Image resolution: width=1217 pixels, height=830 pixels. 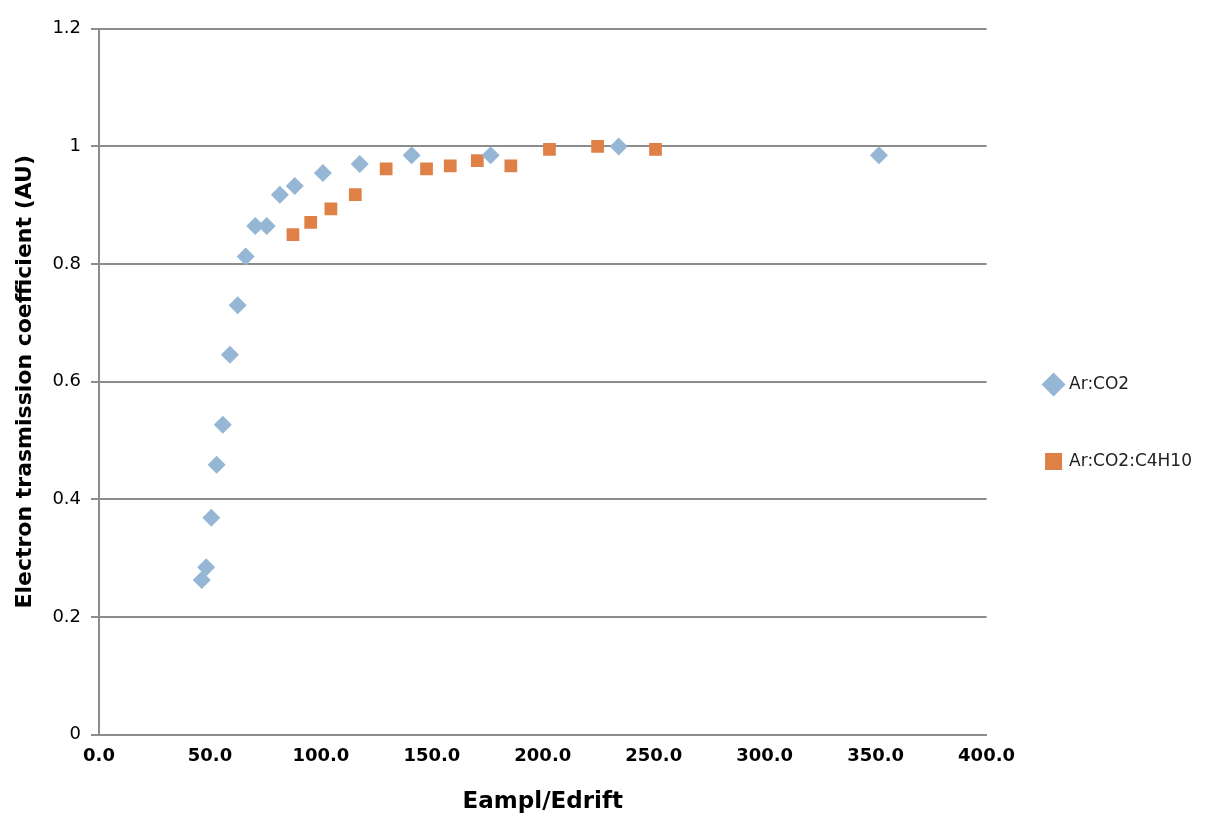 What do you see at coordinates (210, 755) in the screenshot?
I see `x-tick-label: 50.0` at bounding box center [210, 755].